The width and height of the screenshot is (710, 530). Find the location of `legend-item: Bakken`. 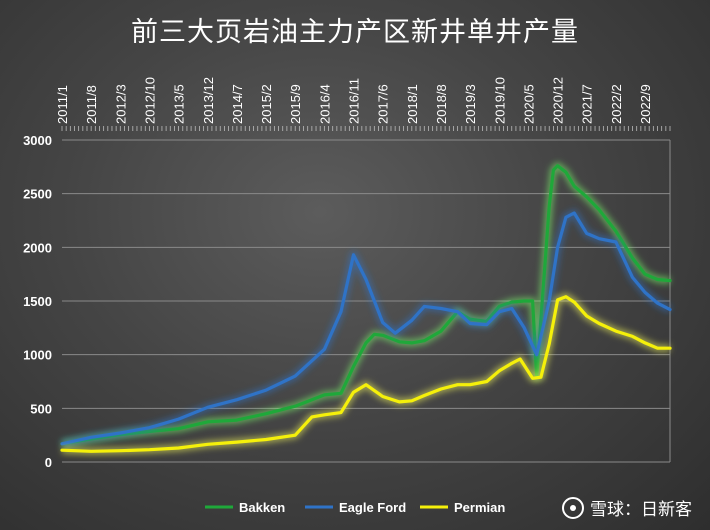

legend-item: Bakken is located at coordinates (245, 507).